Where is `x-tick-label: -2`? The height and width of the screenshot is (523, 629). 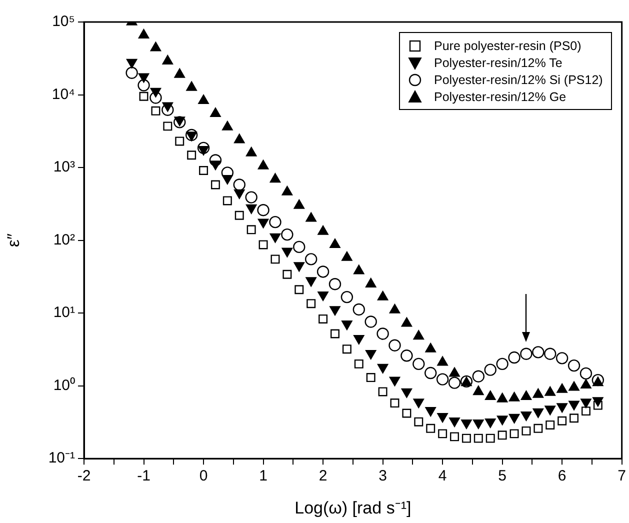
x-tick-label: -2 is located at coordinates (84, 476).